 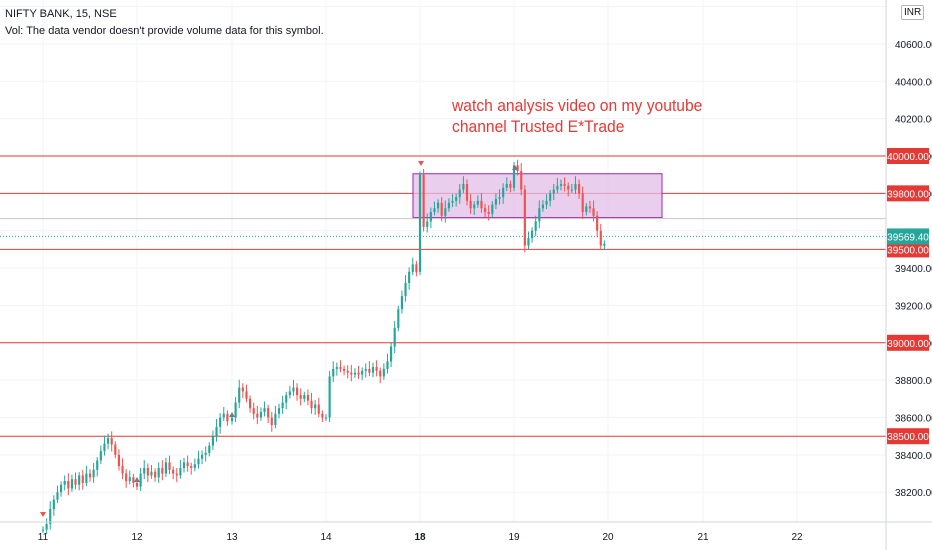 I want to click on price-tick-label: 38600.00, so click(x=913, y=419).